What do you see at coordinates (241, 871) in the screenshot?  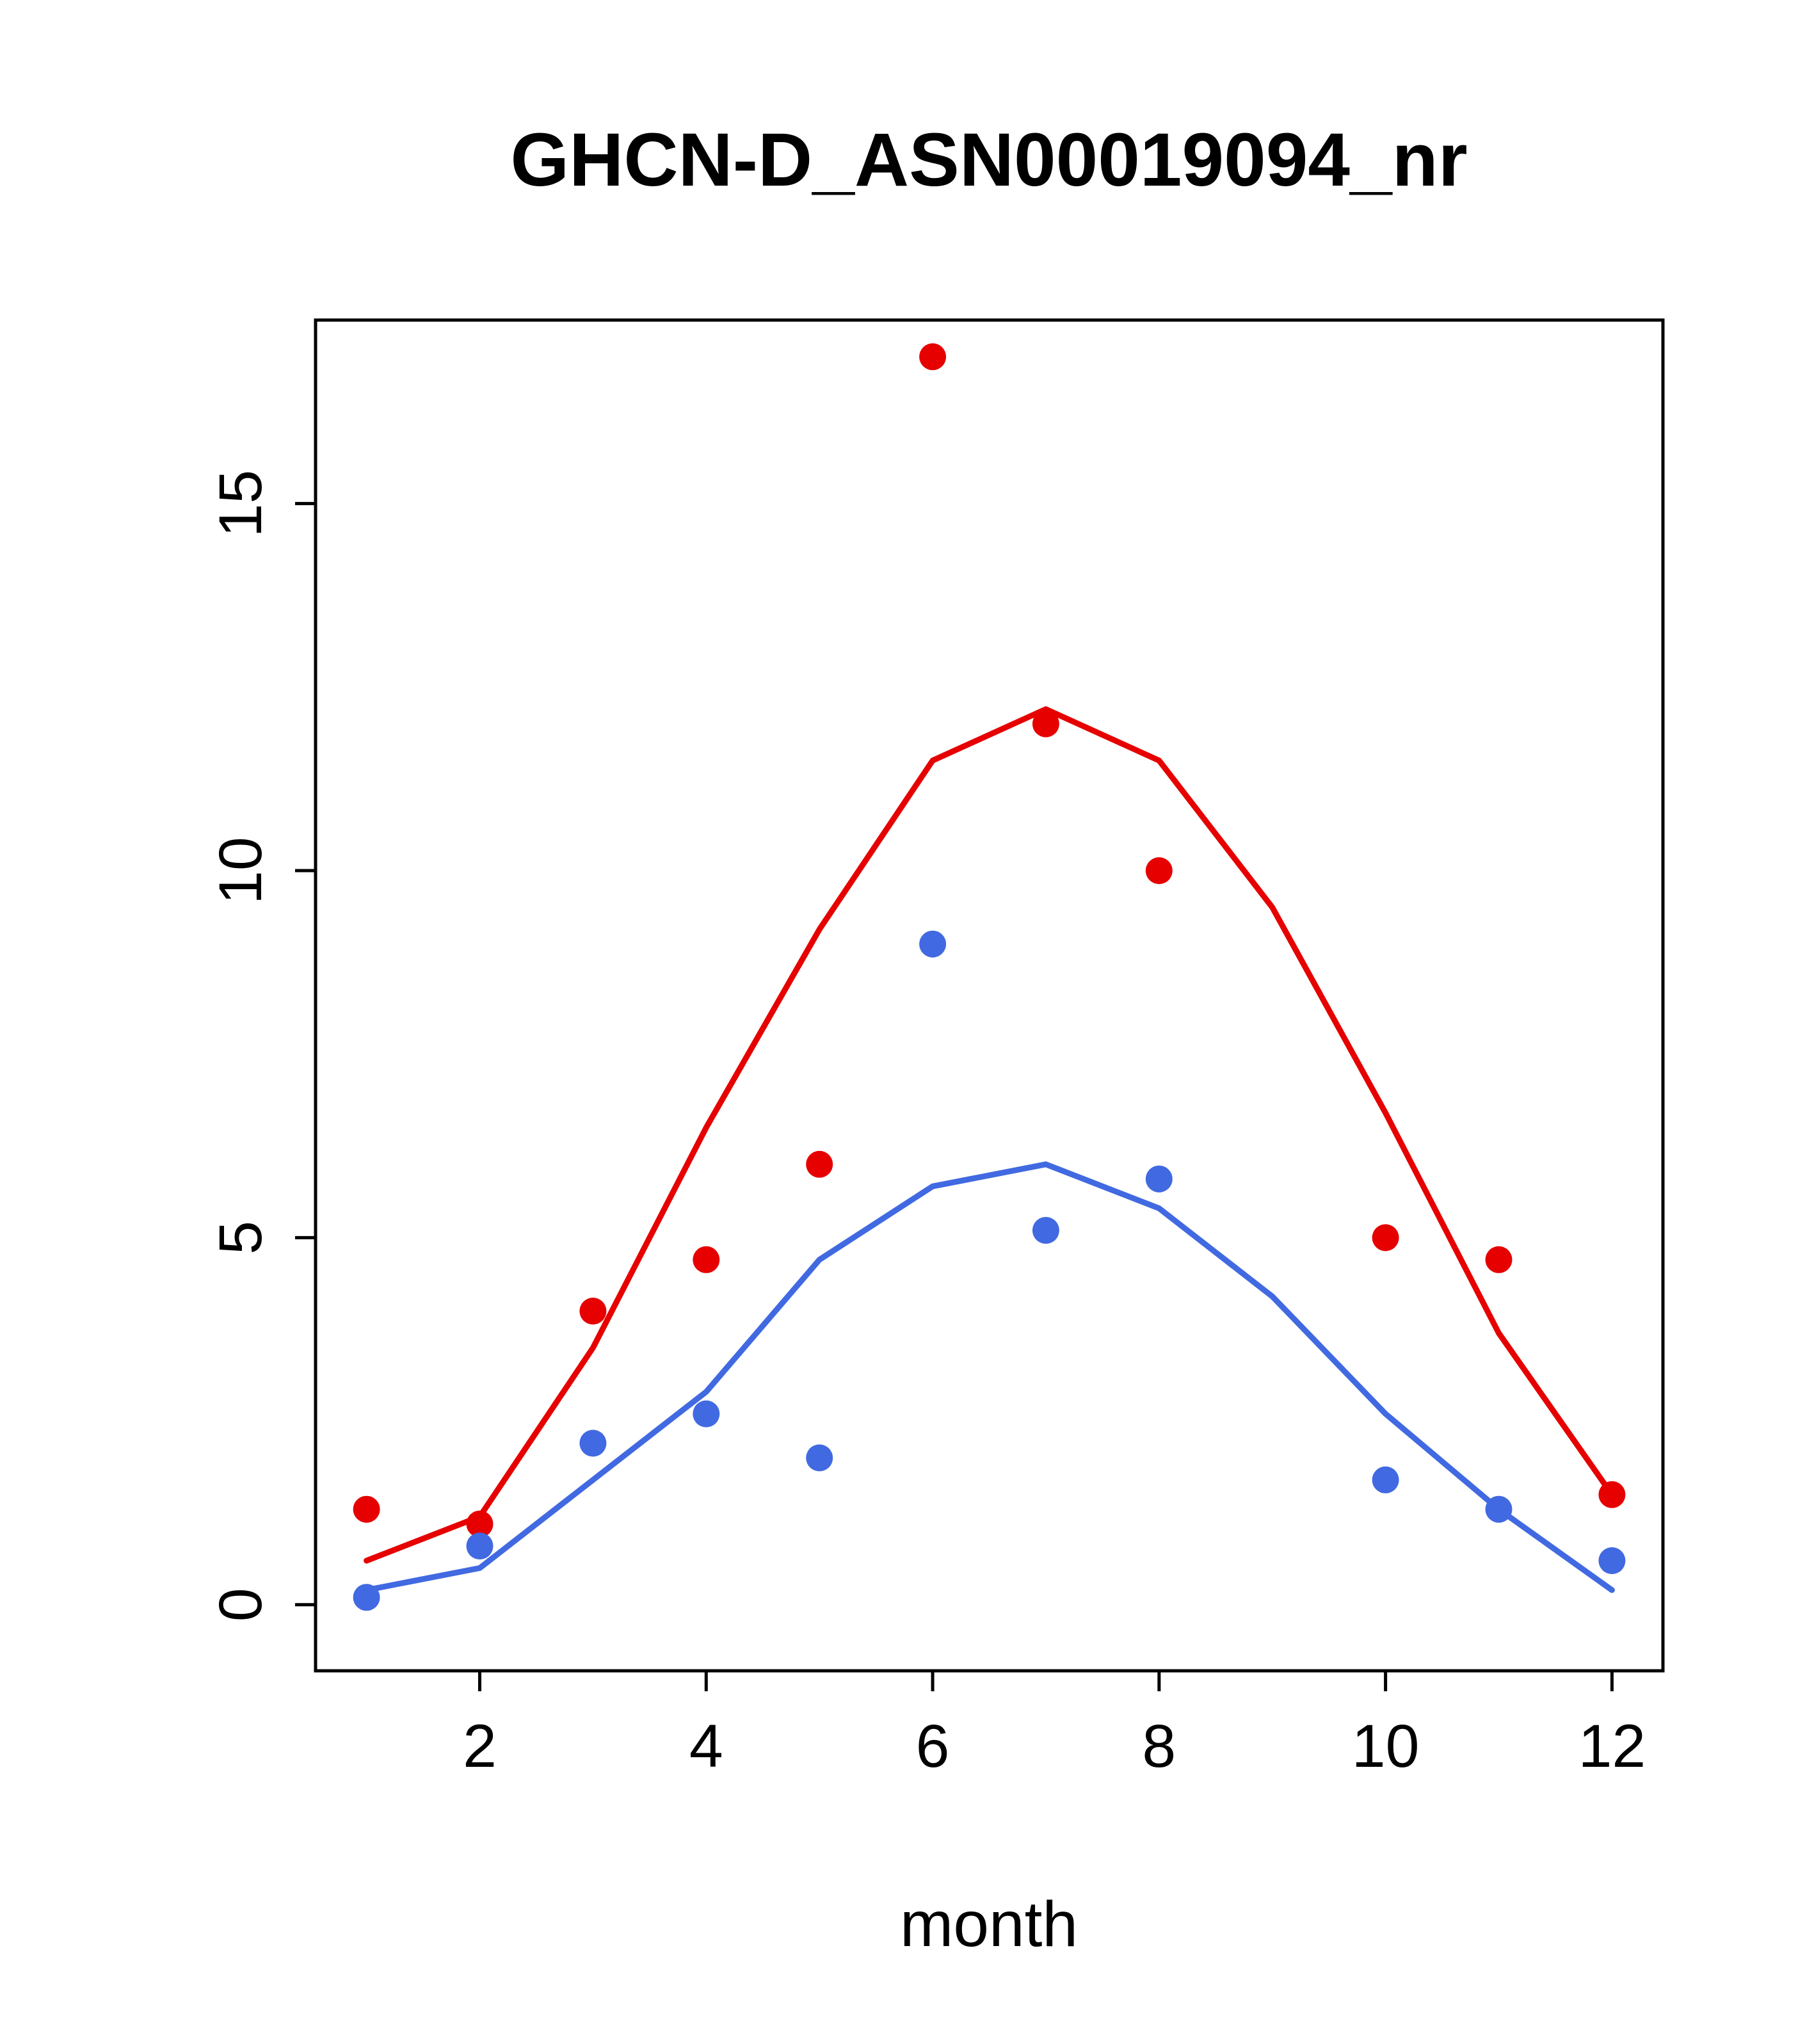 I see `y-tick-label: 10` at bounding box center [241, 871].